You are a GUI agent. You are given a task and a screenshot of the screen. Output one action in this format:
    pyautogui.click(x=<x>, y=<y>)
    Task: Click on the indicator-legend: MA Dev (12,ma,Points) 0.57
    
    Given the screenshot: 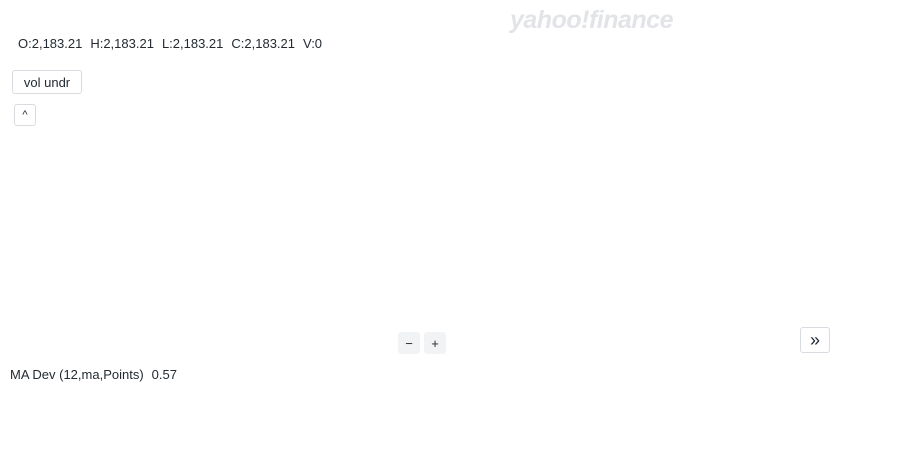 What is the action you would take?
    pyautogui.click(x=93, y=374)
    